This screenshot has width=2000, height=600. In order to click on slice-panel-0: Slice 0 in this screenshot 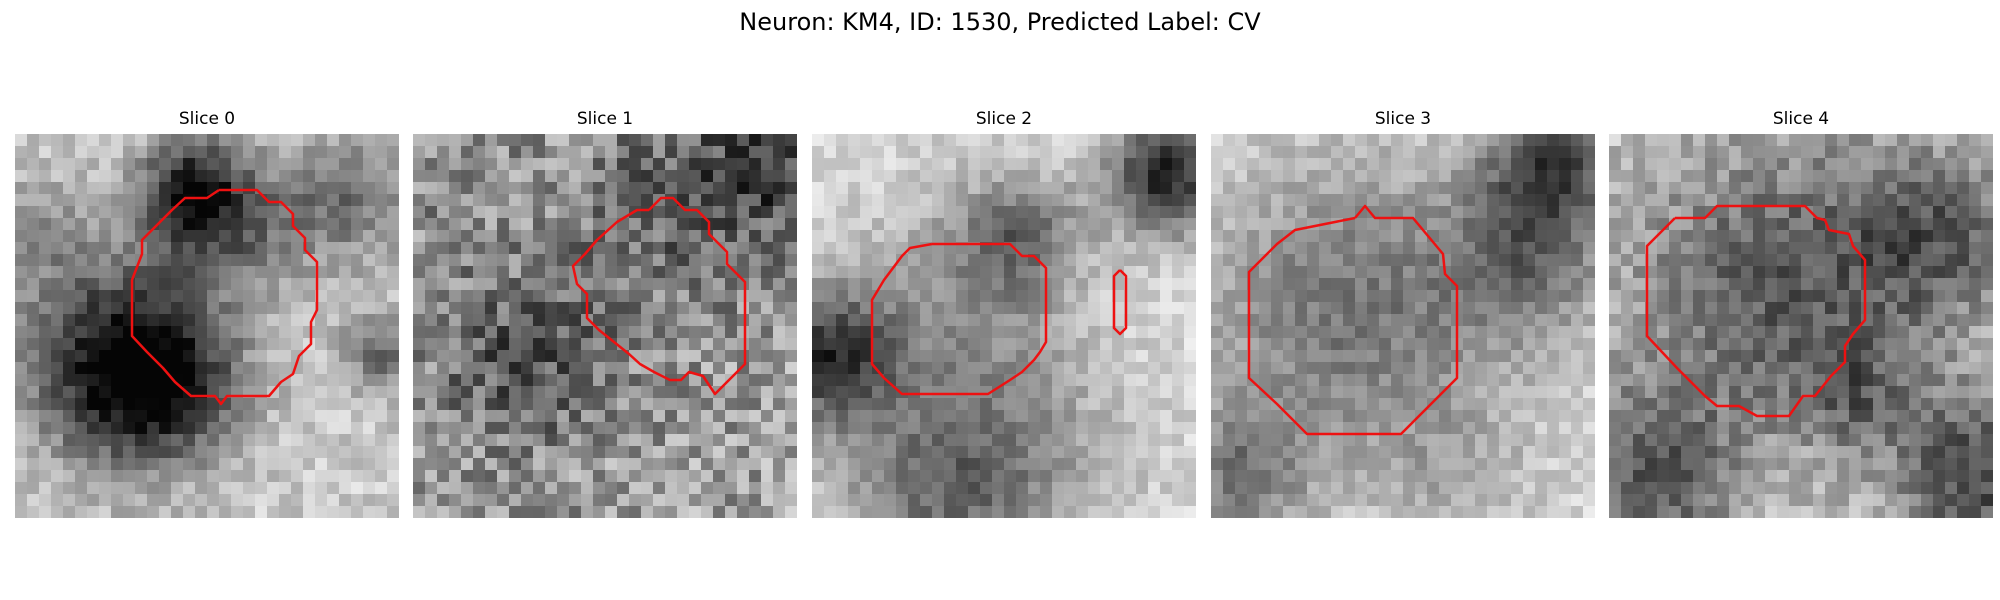, I will do `click(207, 313)`.